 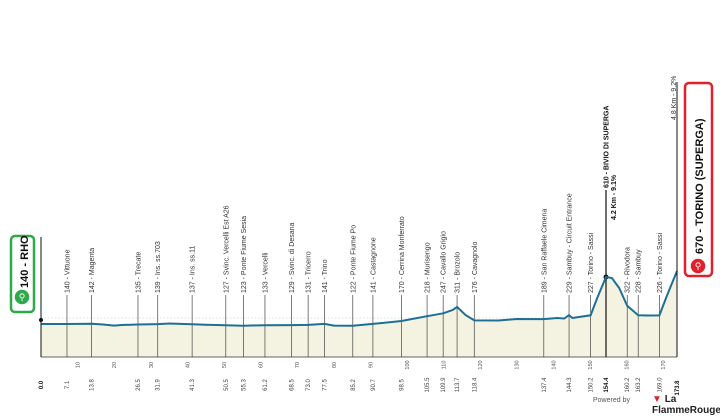 I want to click on waypoint-distance: 113.7, so click(x=458, y=384).